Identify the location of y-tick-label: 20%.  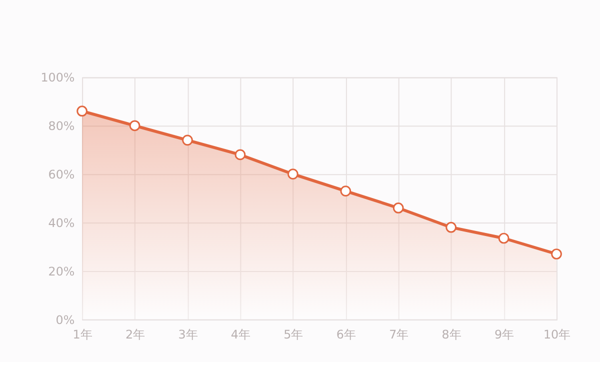
(61, 271).